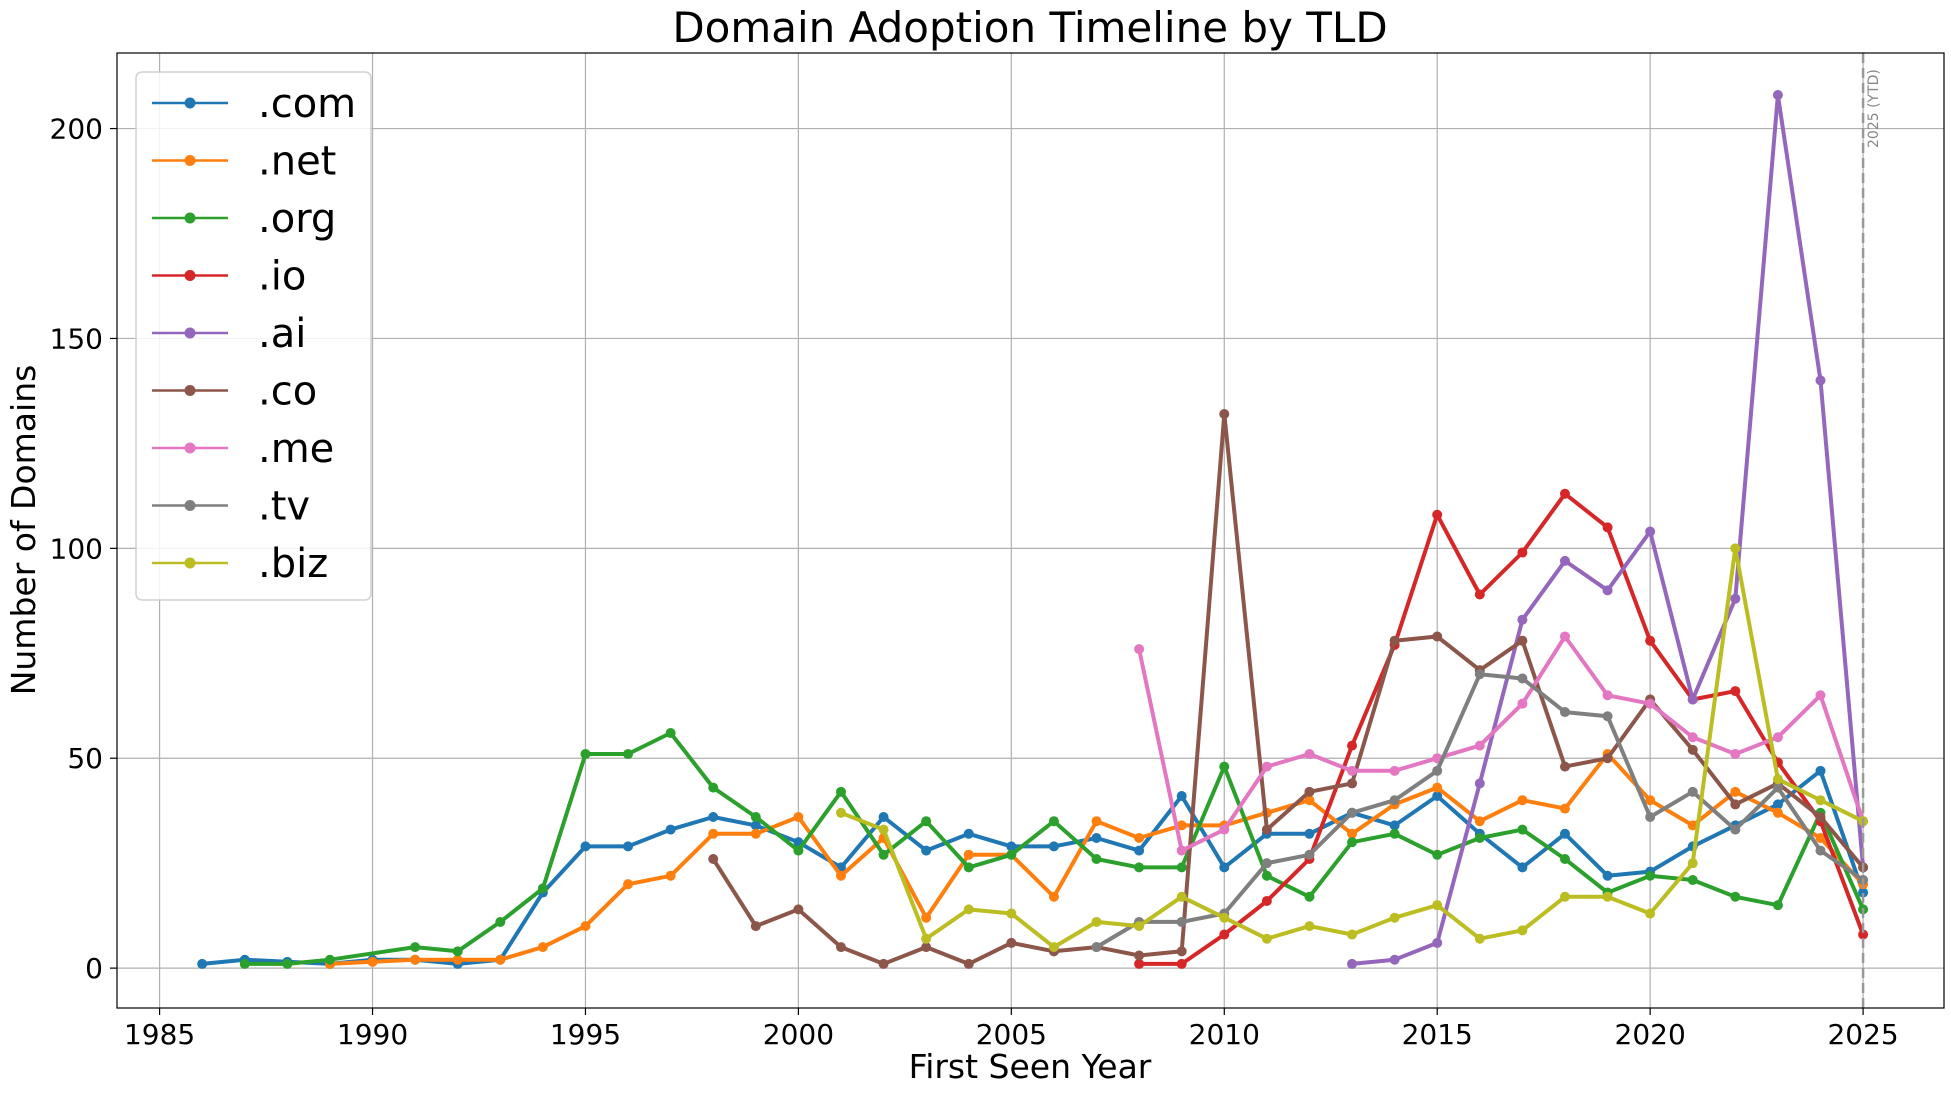 Image resolution: width=1951 pixels, height=1095 pixels. Describe the element at coordinates (244, 219) in the screenshot. I see `legend-item: .org` at that location.